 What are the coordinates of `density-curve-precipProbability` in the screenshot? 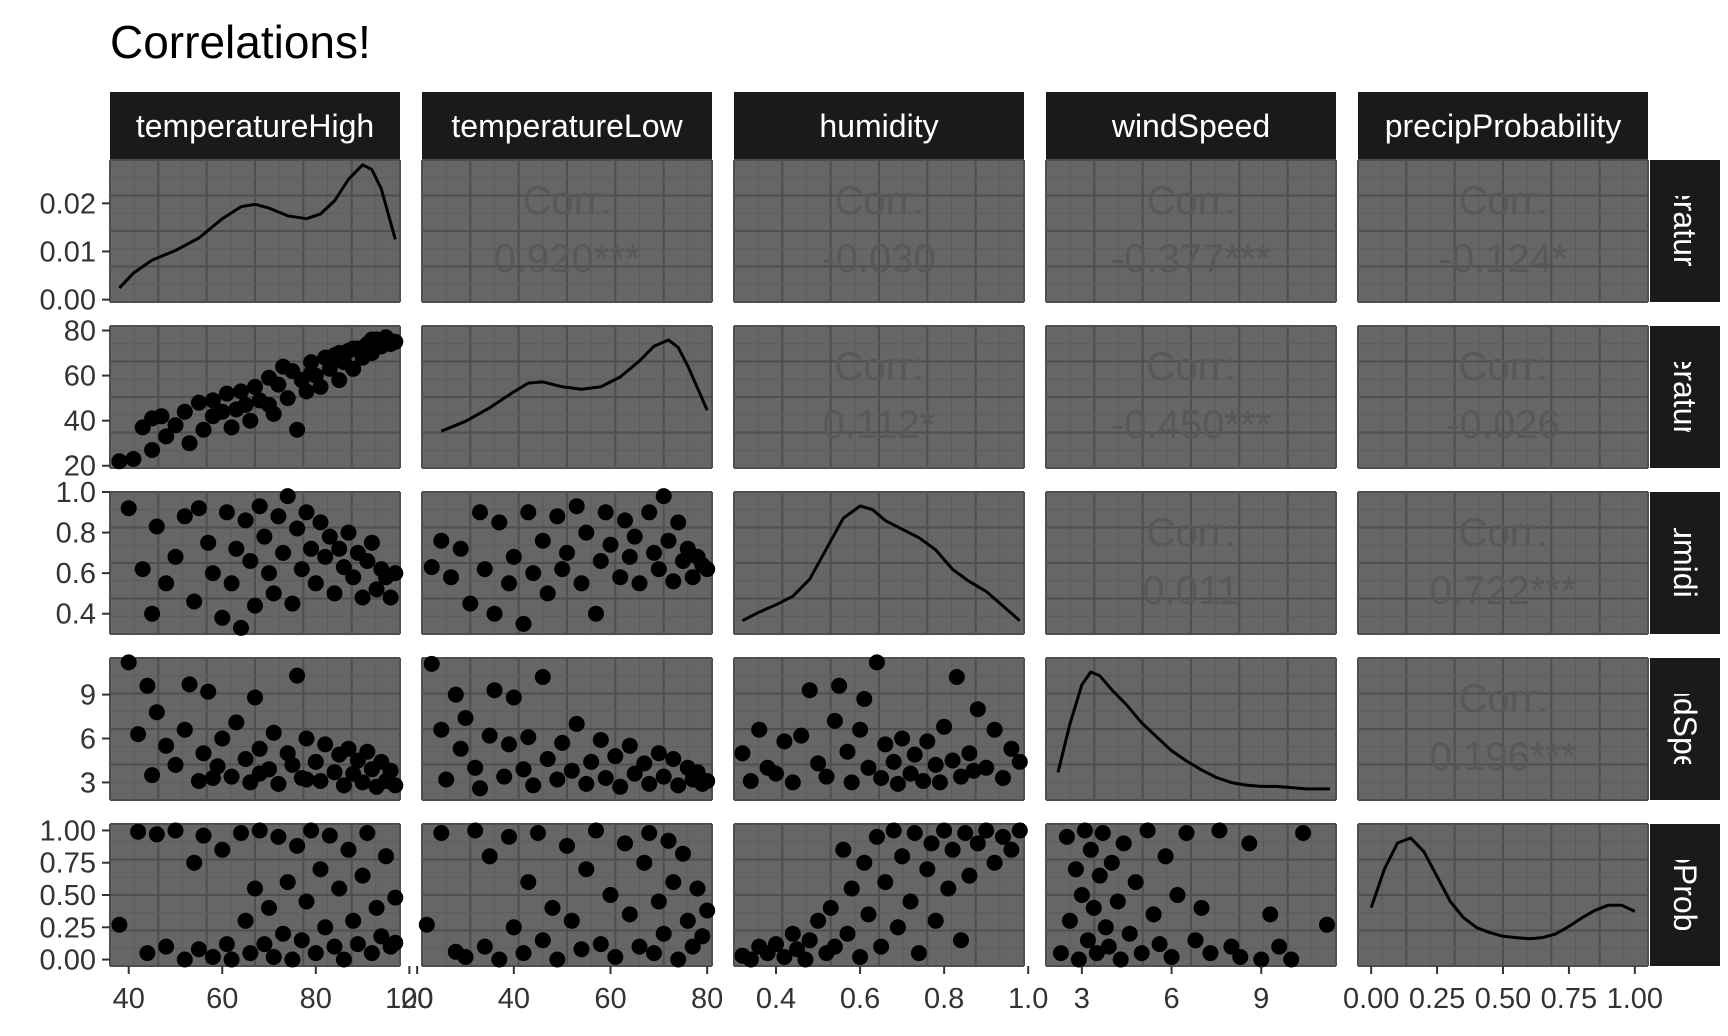 It's located at (1502, 888).